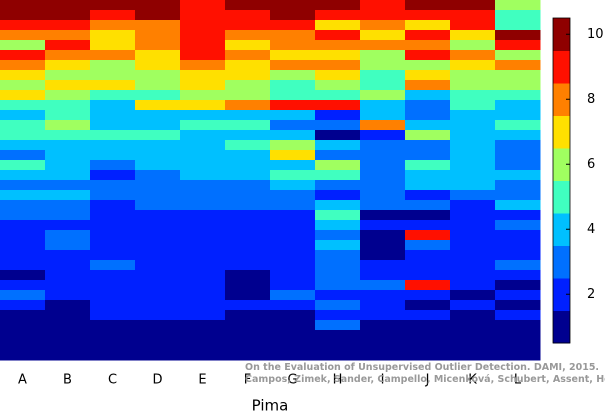 This screenshot has width=605, height=413. What do you see at coordinates (157, 380) in the screenshot?
I see `x-tick-label: D` at bounding box center [157, 380].